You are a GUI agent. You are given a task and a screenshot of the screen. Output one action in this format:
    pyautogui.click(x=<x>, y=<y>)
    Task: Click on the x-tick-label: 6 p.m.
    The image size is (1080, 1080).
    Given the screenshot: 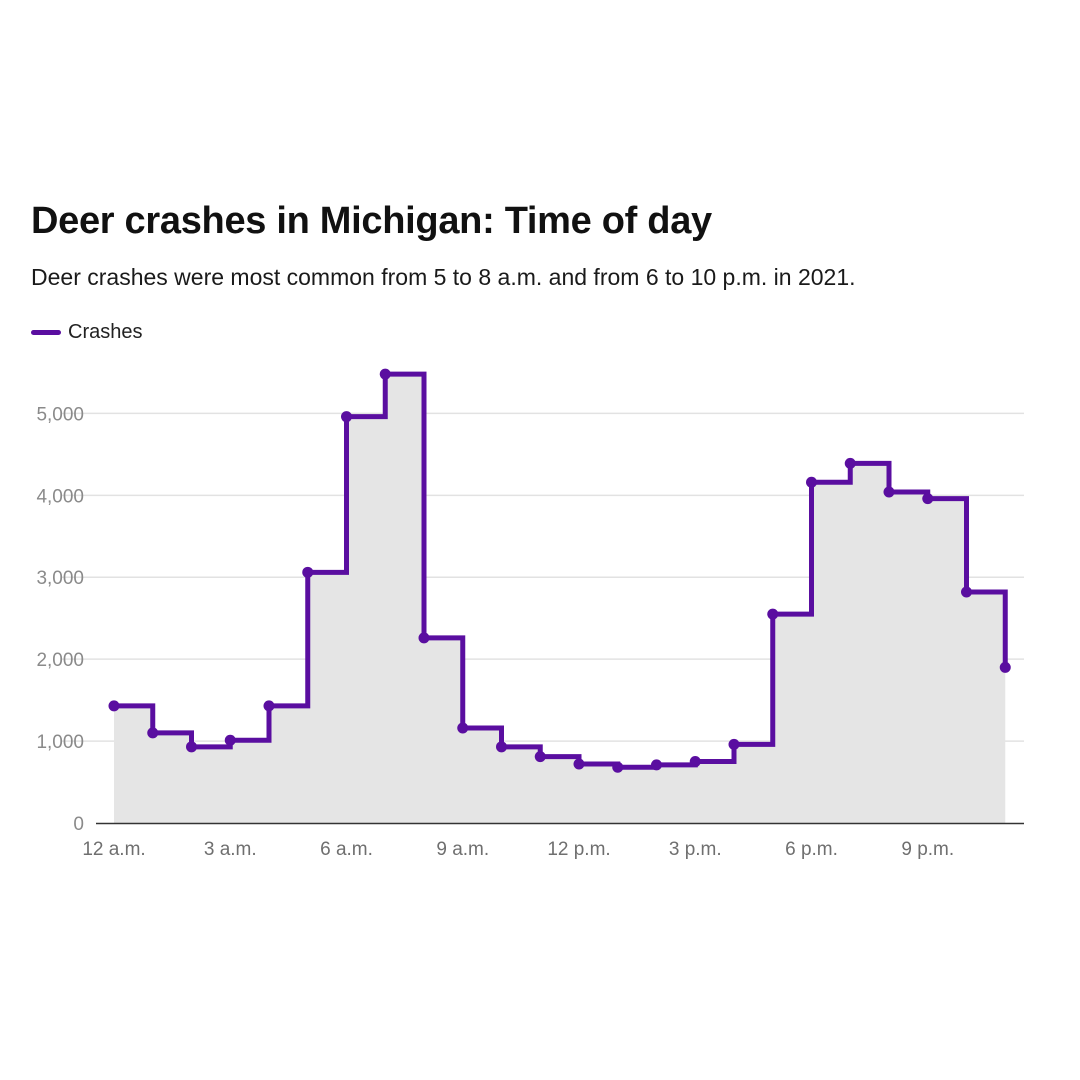 What is the action you would take?
    pyautogui.click(x=811, y=849)
    